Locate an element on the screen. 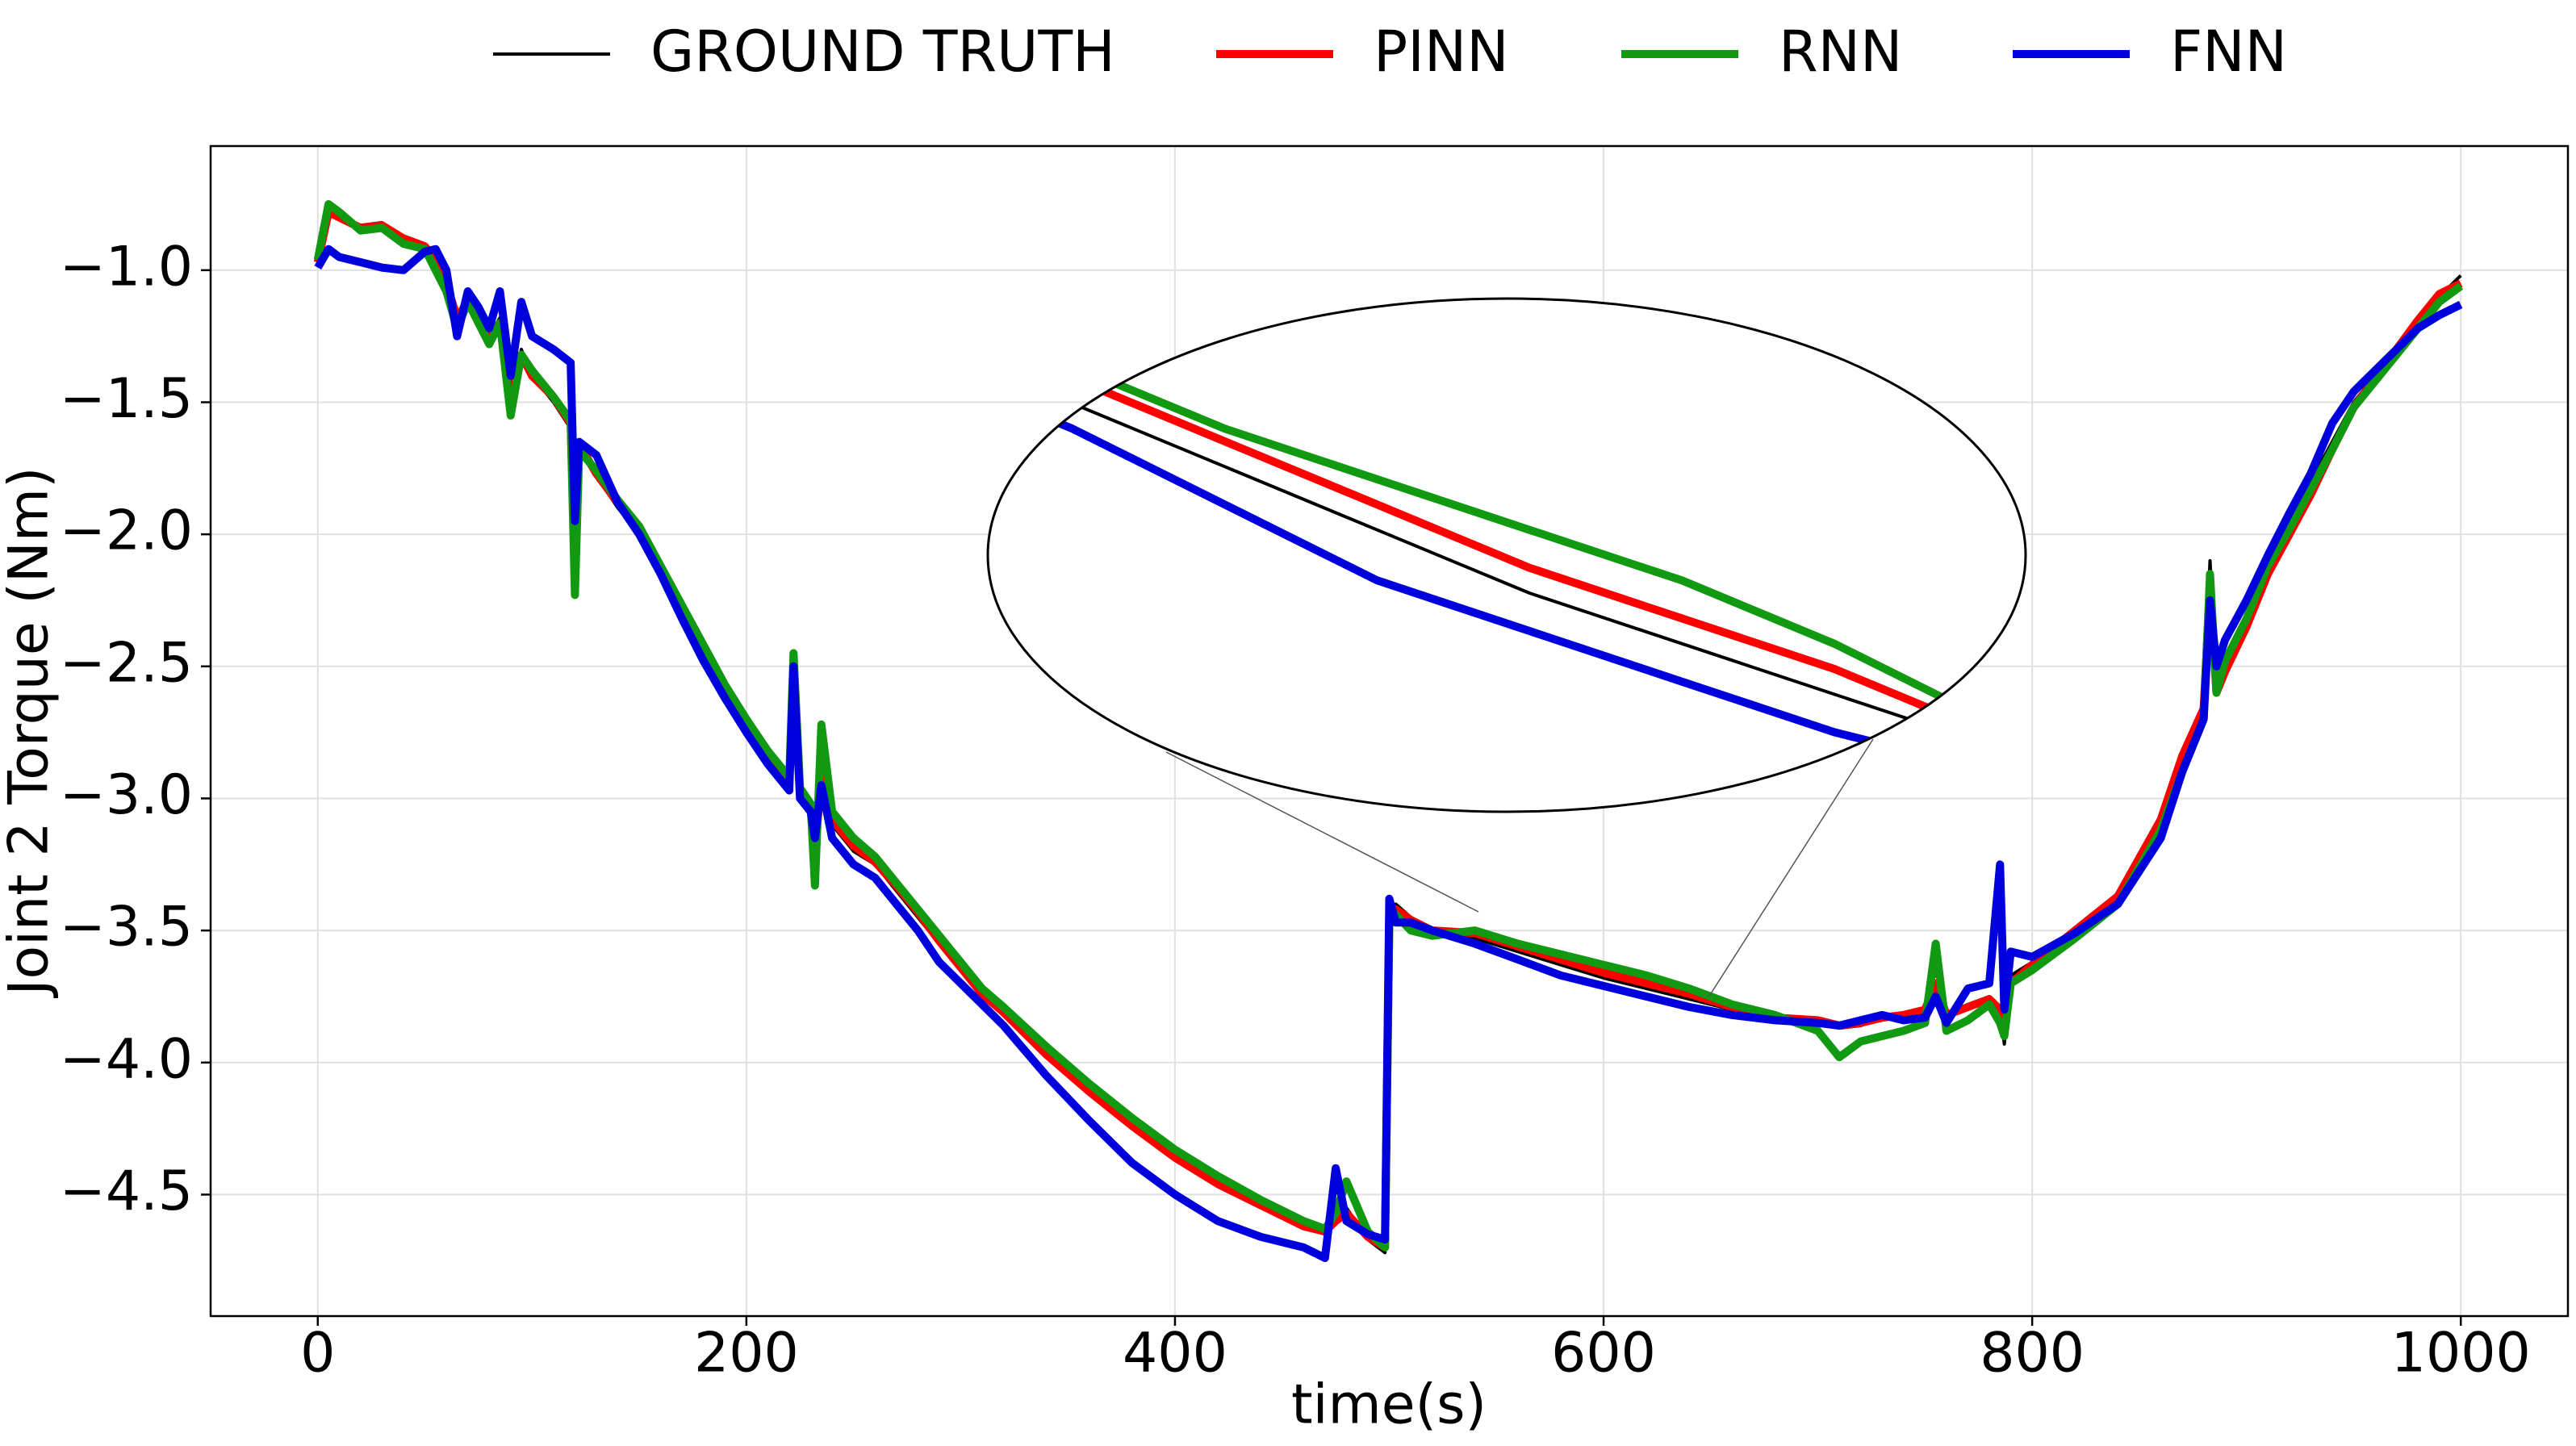  y-tick-label: −2.0 is located at coordinates (126, 531).